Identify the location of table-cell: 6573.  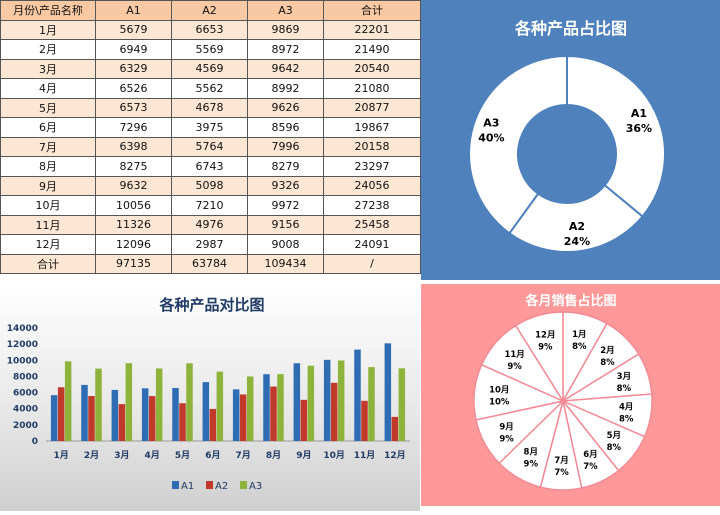
(133, 107).